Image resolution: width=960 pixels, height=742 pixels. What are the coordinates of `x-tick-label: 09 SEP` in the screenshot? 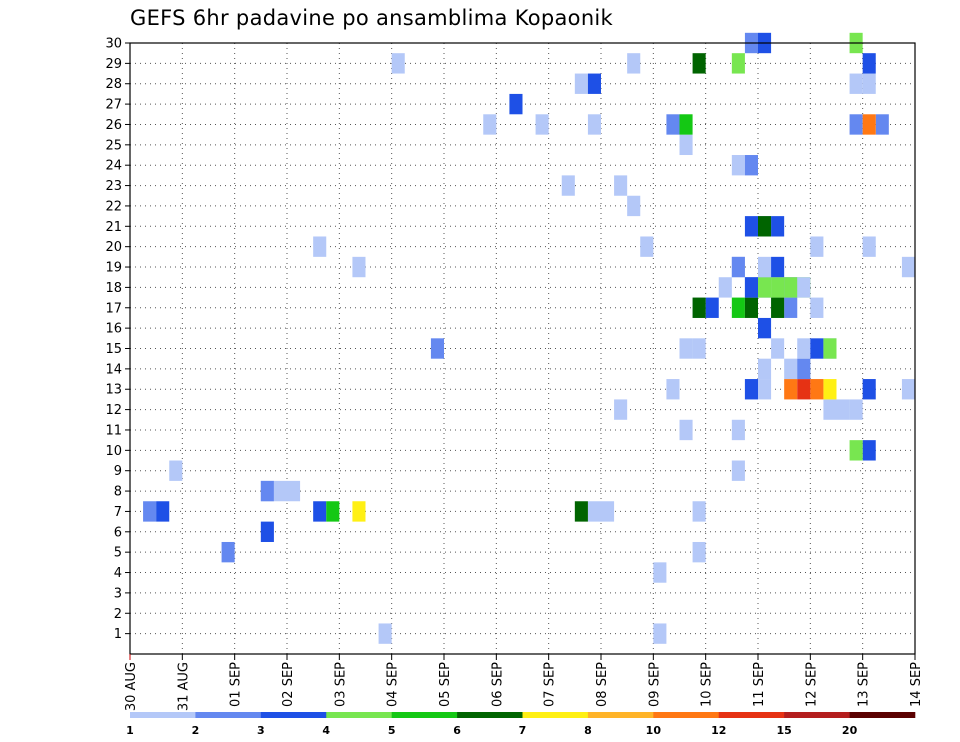 It's located at (654, 684).